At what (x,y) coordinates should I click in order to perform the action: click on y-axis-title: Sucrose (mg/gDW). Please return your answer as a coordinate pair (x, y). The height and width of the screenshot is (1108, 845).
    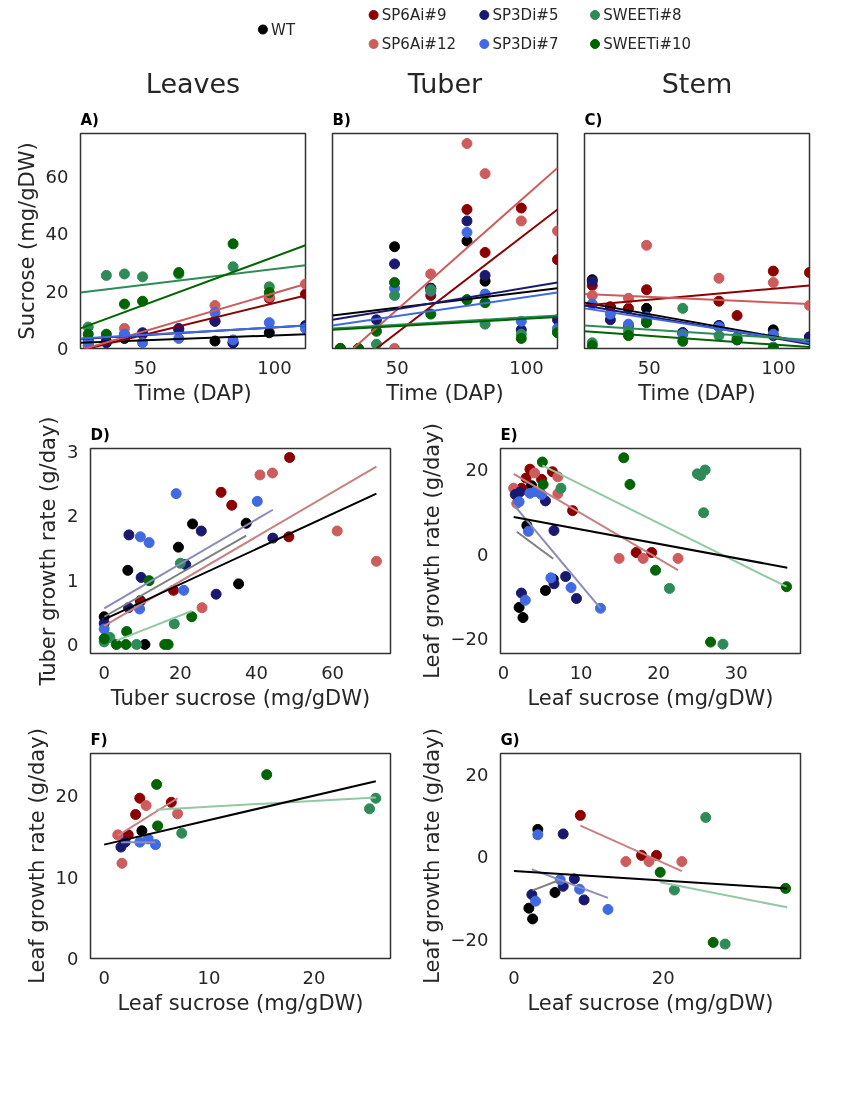
    Looking at the image, I should click on (26, 241).